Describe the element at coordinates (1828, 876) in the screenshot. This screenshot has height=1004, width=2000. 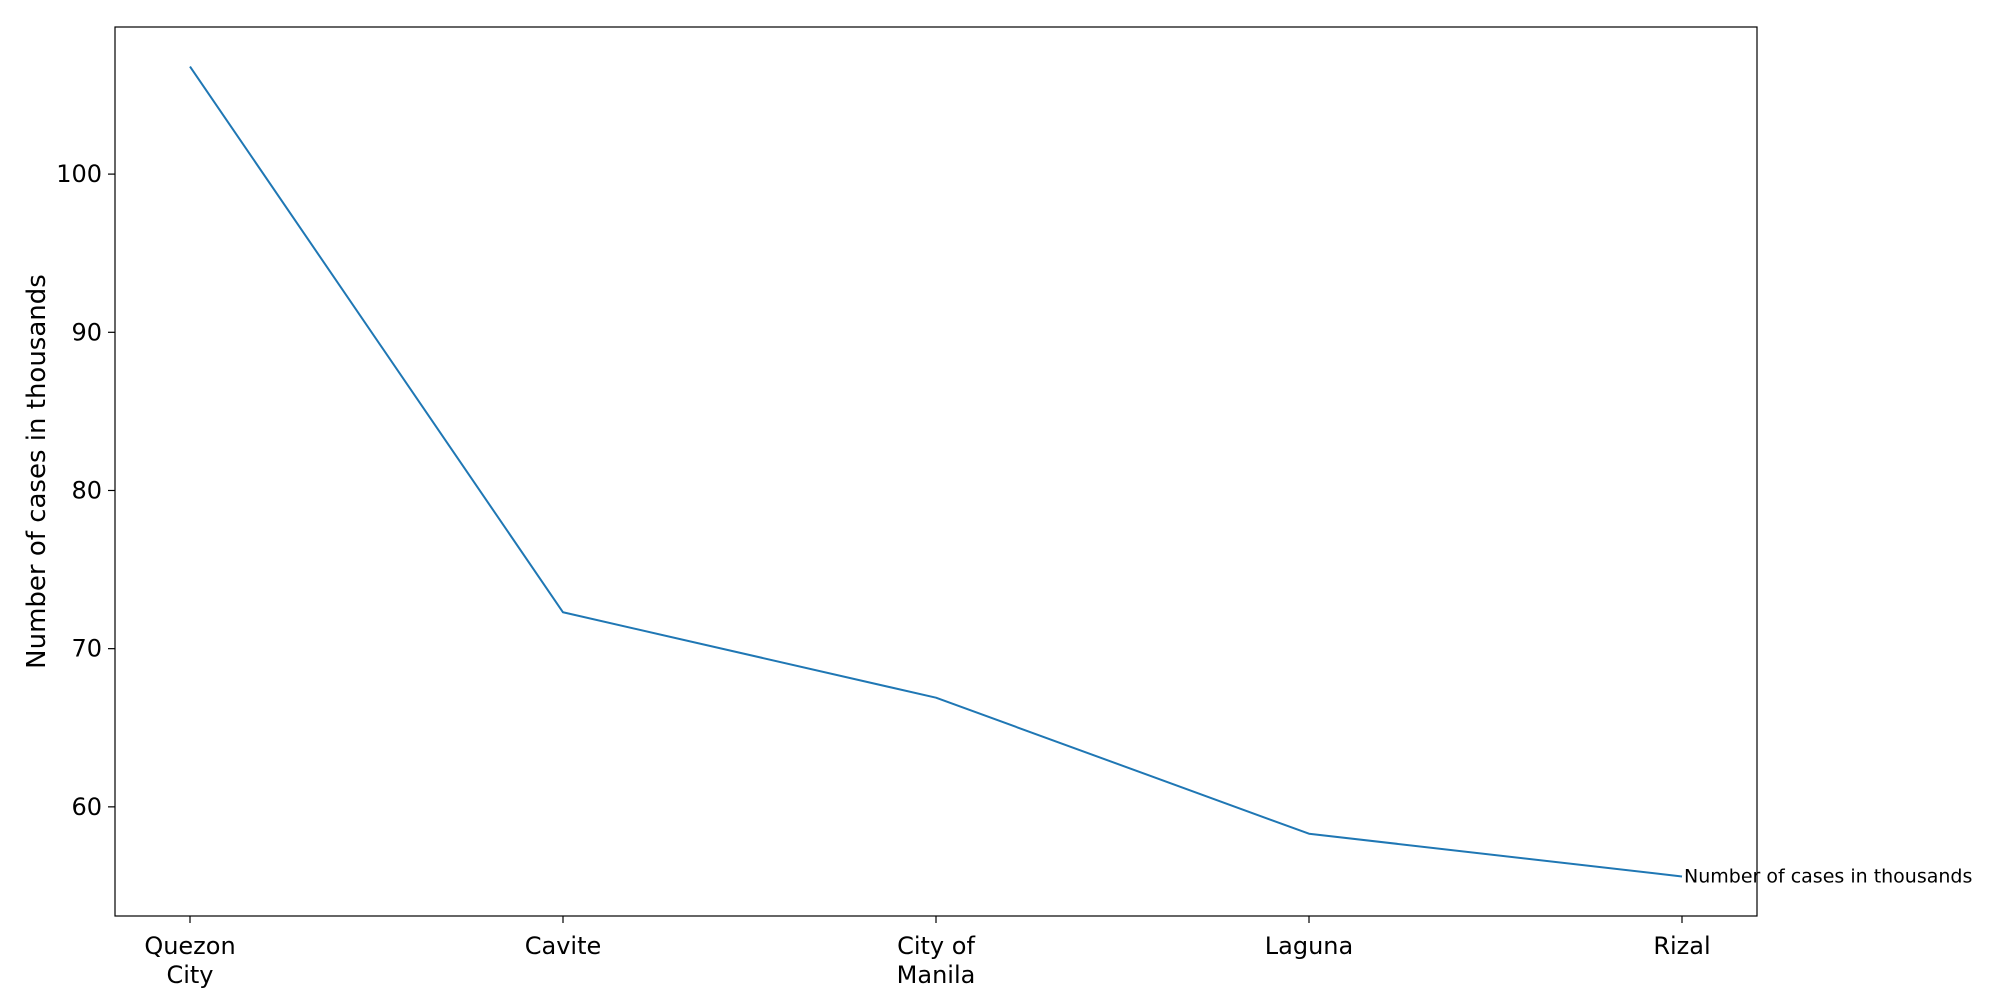
I see `series-end-label: Number of cases in thousands` at that location.